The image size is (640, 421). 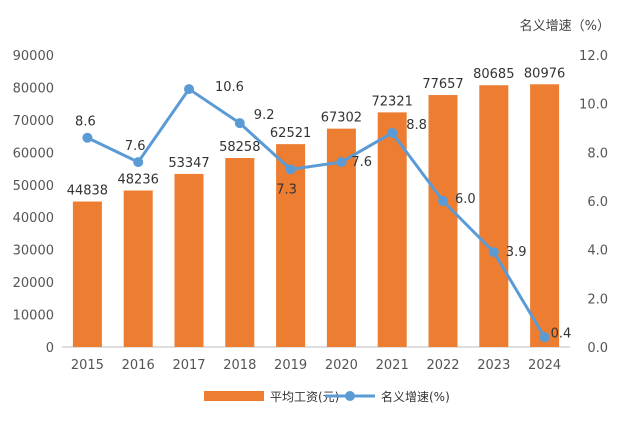 What do you see at coordinates (416, 125) in the screenshot?
I see `line-value-label: 8.8` at bounding box center [416, 125].